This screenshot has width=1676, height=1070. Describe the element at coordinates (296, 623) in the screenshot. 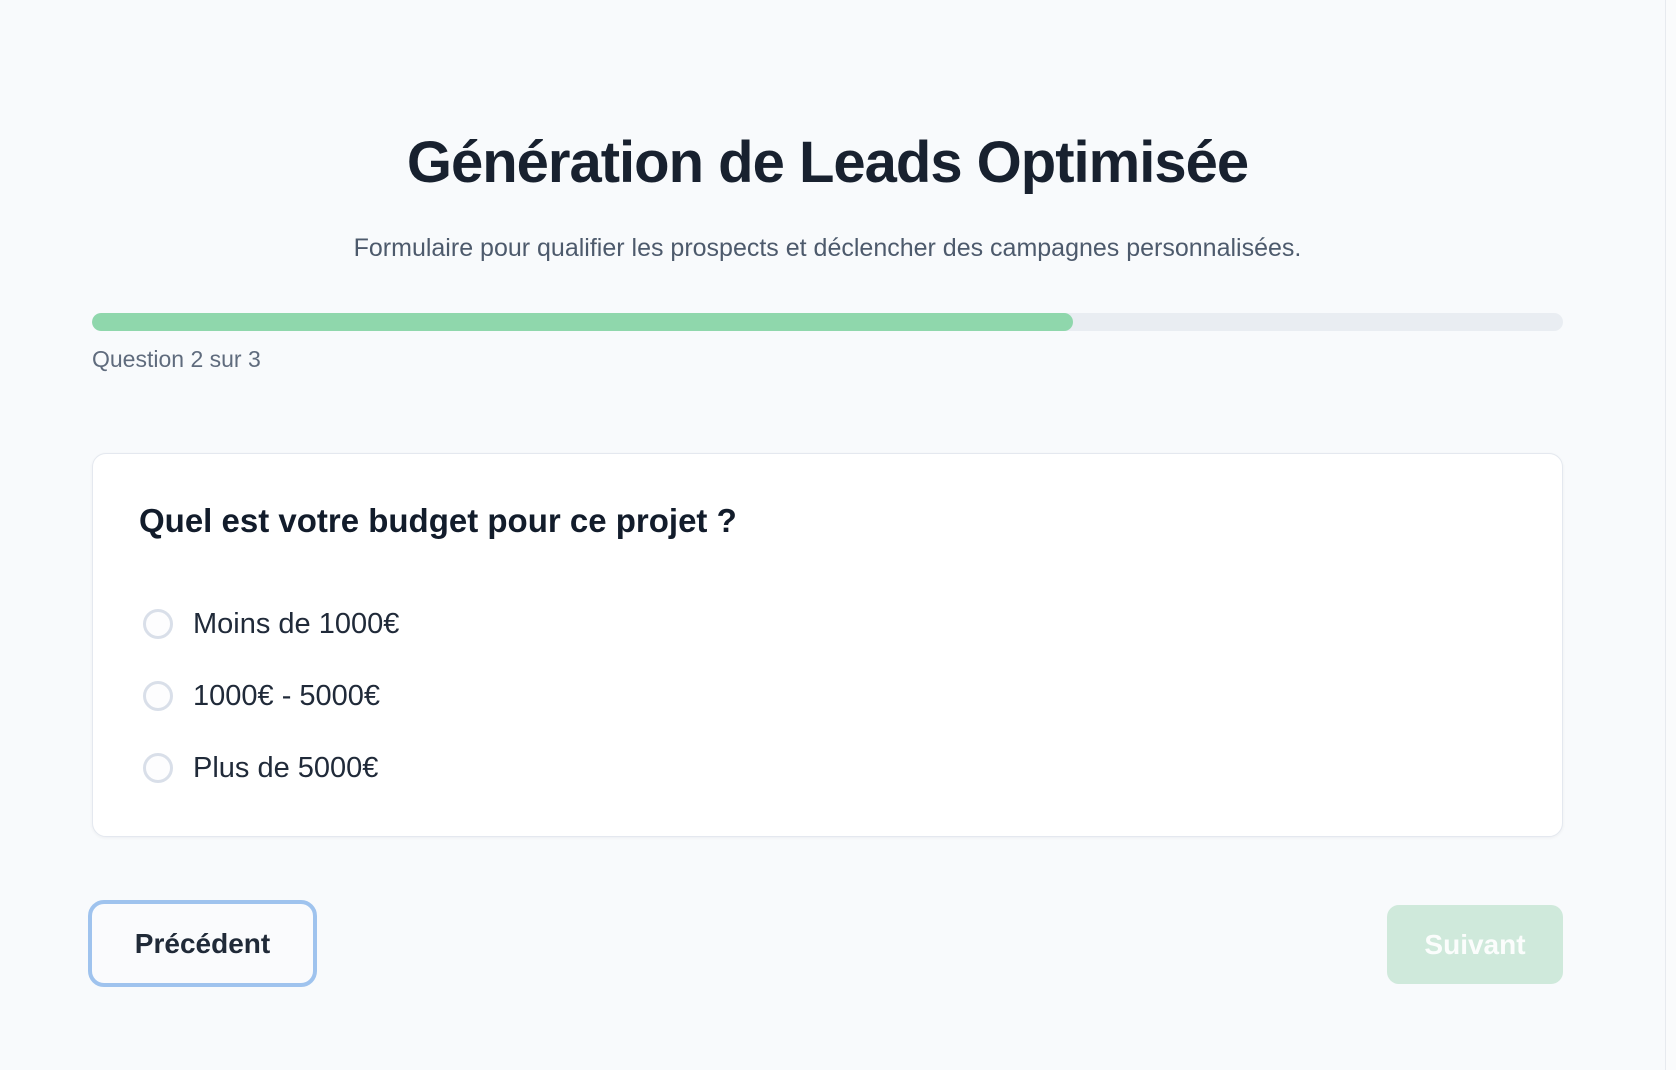

I see `radio-option-label: Moins de 1000€` at that location.